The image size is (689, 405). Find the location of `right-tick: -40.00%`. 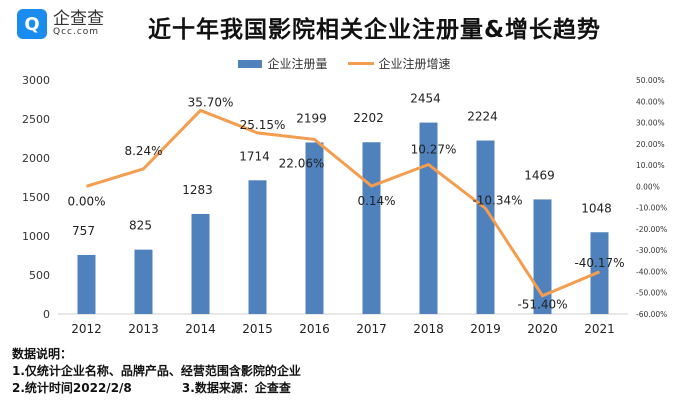

right-tick: -40.00% is located at coordinates (651, 271).